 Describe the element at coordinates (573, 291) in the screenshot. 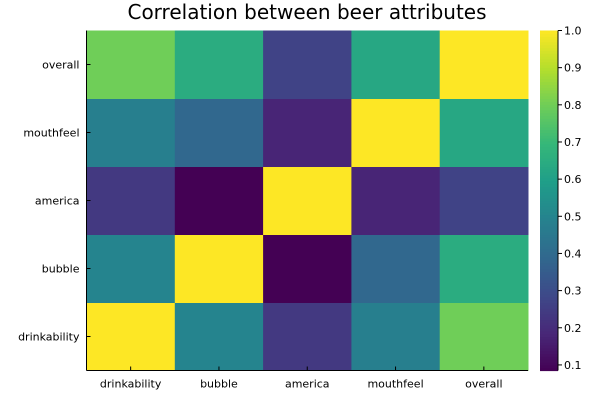

I see `colorbar-tick-label: 0.3` at that location.